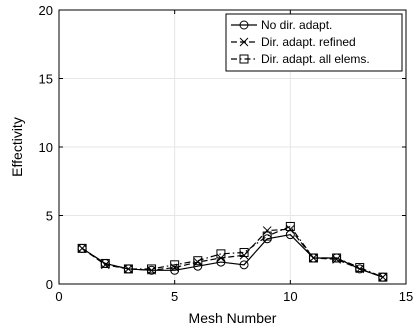 Image resolution: width=417 pixels, height=329 pixels. What do you see at coordinates (233, 318) in the screenshot?
I see `x-axis-label: Mesh Number` at bounding box center [233, 318].